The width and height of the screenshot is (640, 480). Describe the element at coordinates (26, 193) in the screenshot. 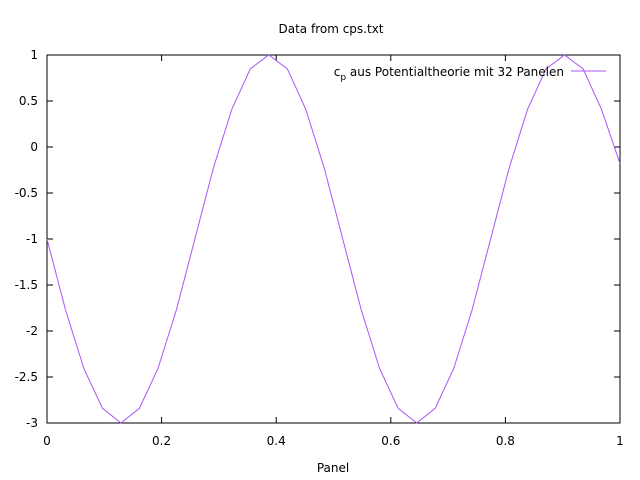

I see `y-tick-label: -0.5` at that location.